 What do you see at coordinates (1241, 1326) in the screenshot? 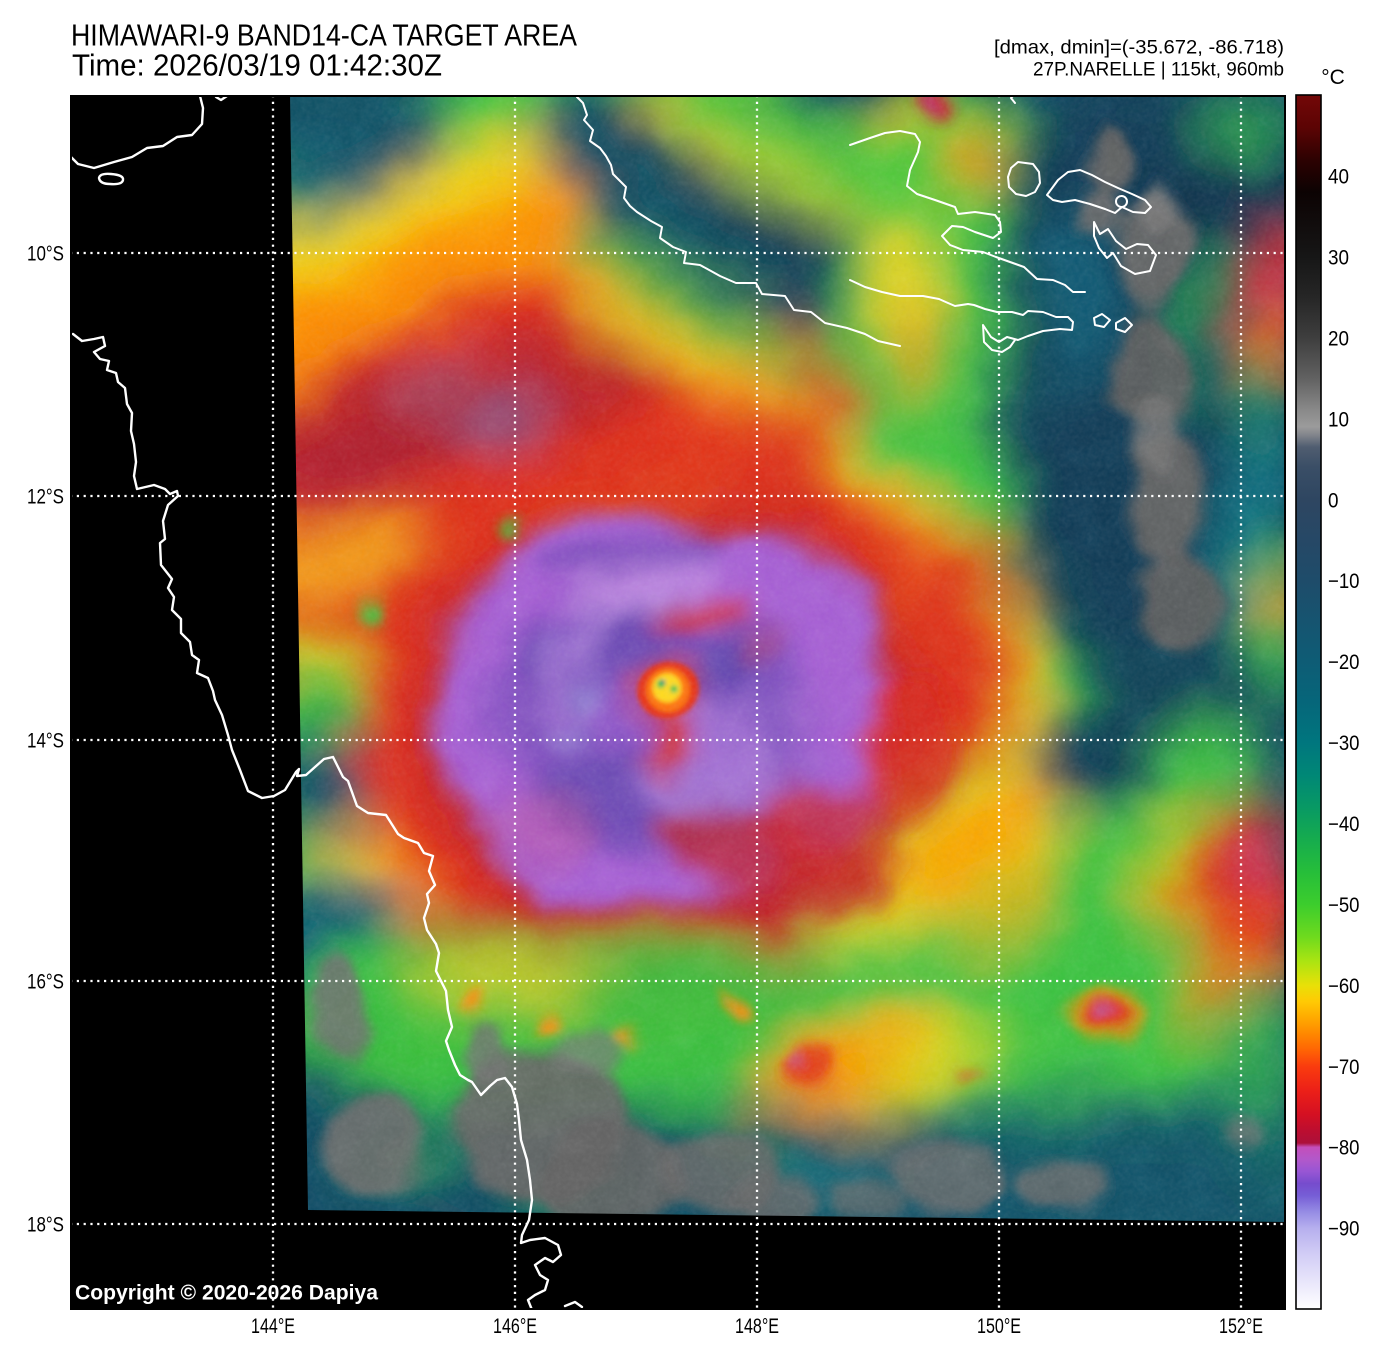
I see `svg-text: 152°E` at bounding box center [1241, 1326].